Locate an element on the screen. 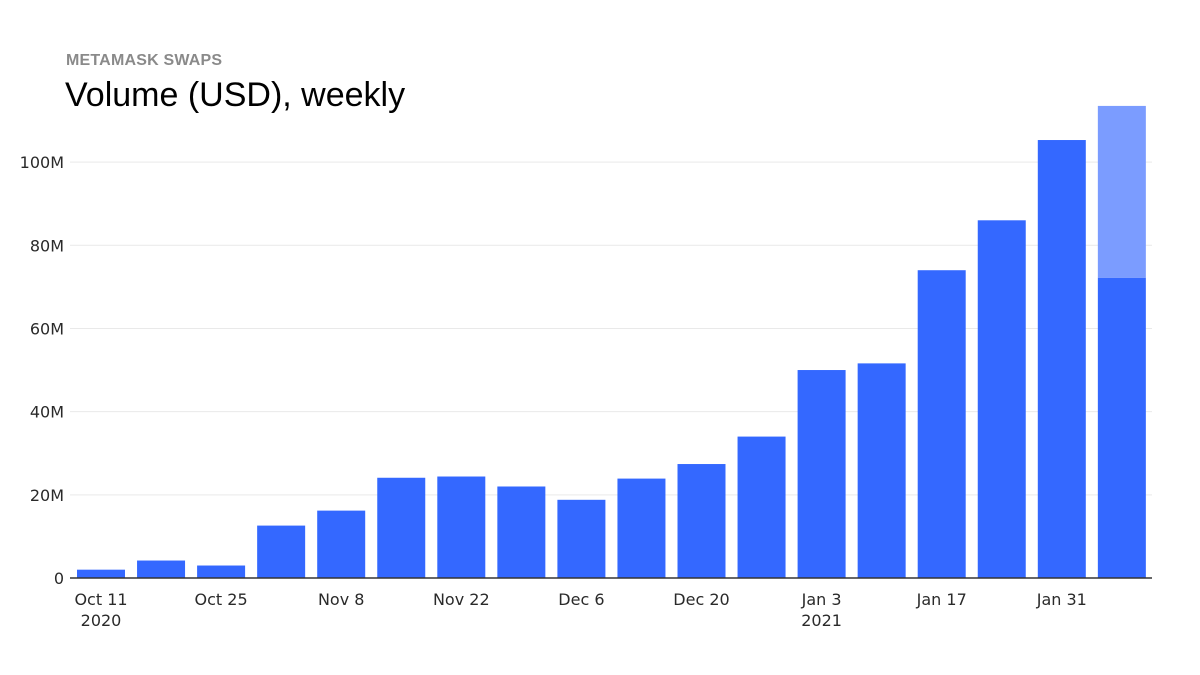 Image resolution: width=1200 pixels, height=675 pixels. x-tick-year-label: 2021 is located at coordinates (821, 620).